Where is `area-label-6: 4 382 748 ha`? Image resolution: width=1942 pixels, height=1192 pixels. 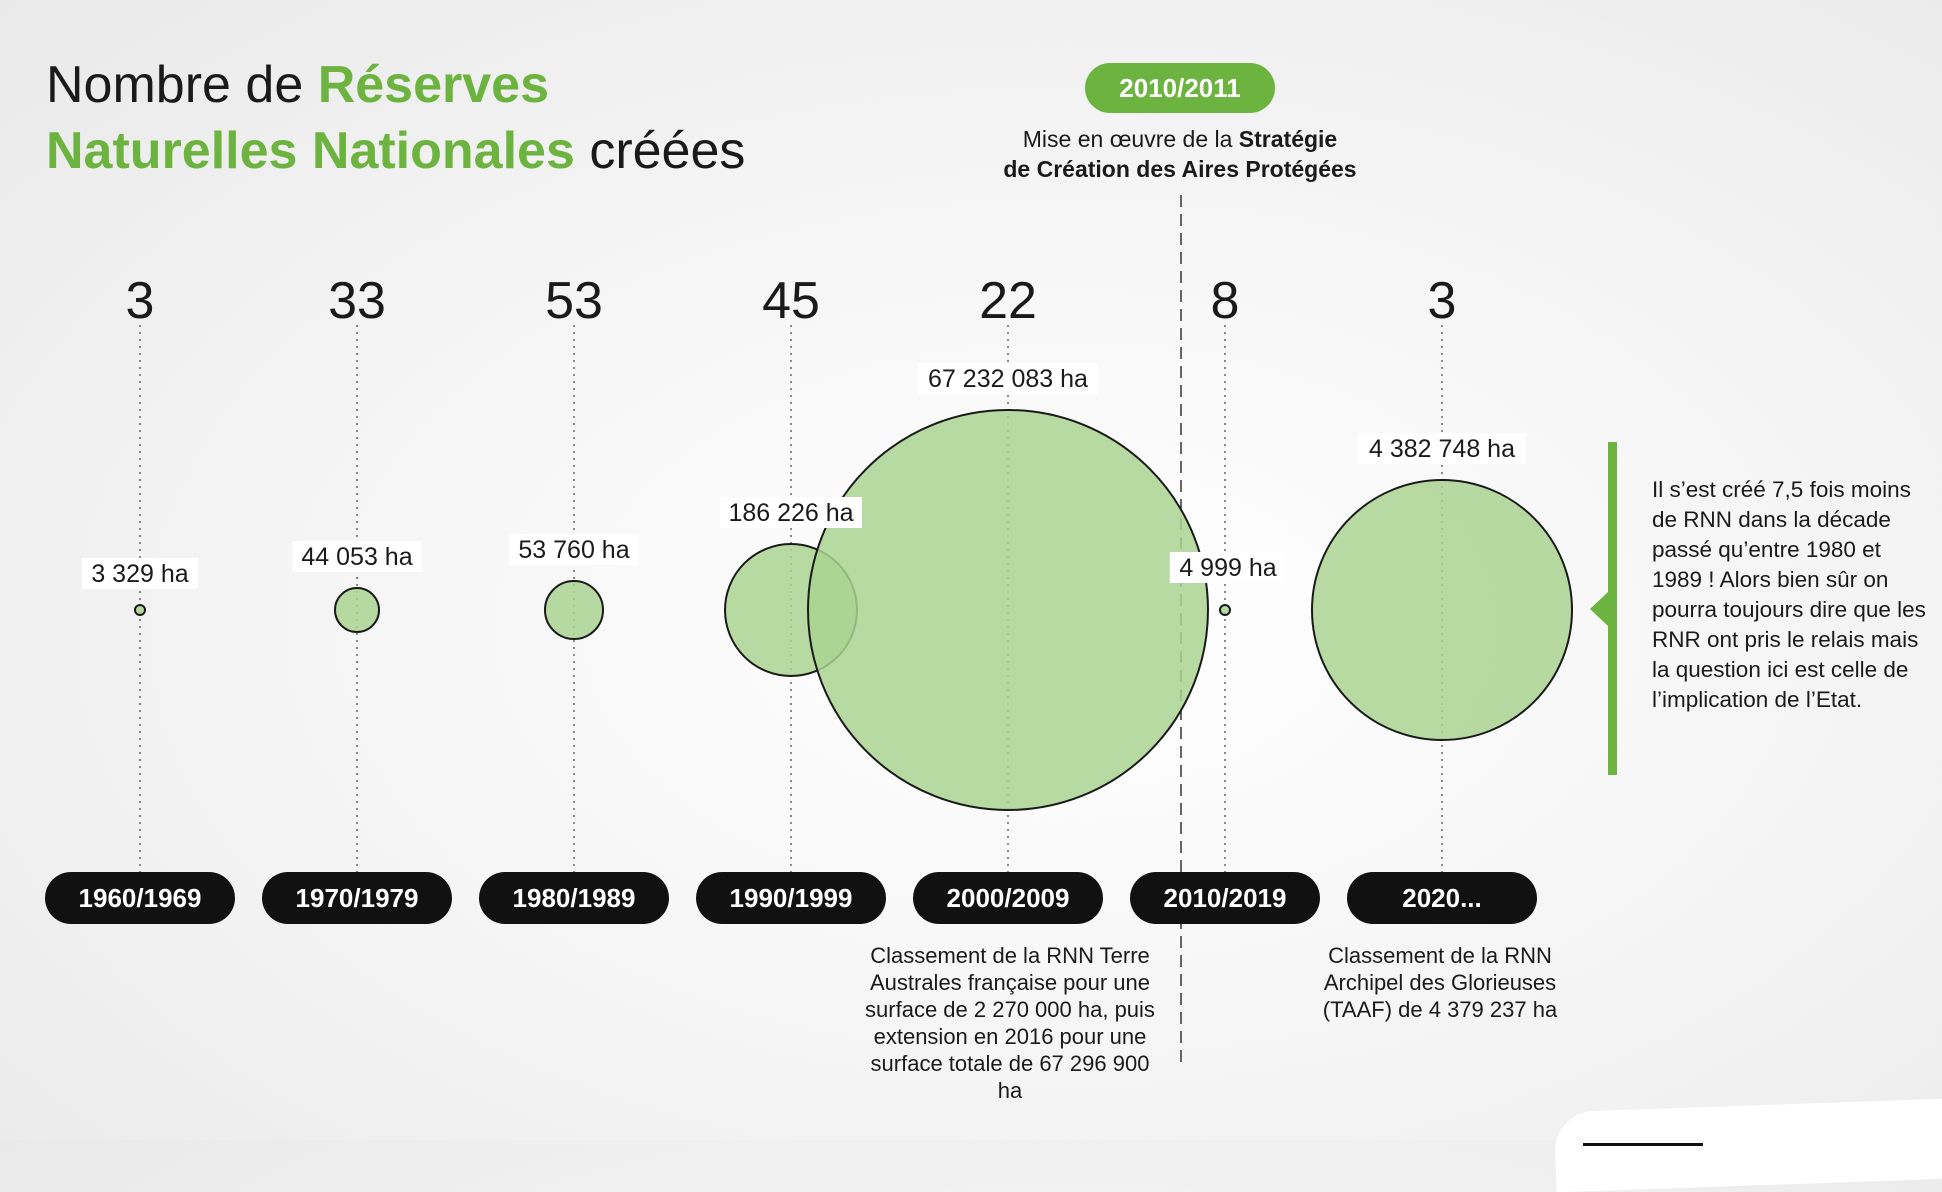
area-label-6: 4 382 748 ha is located at coordinates (1442, 449).